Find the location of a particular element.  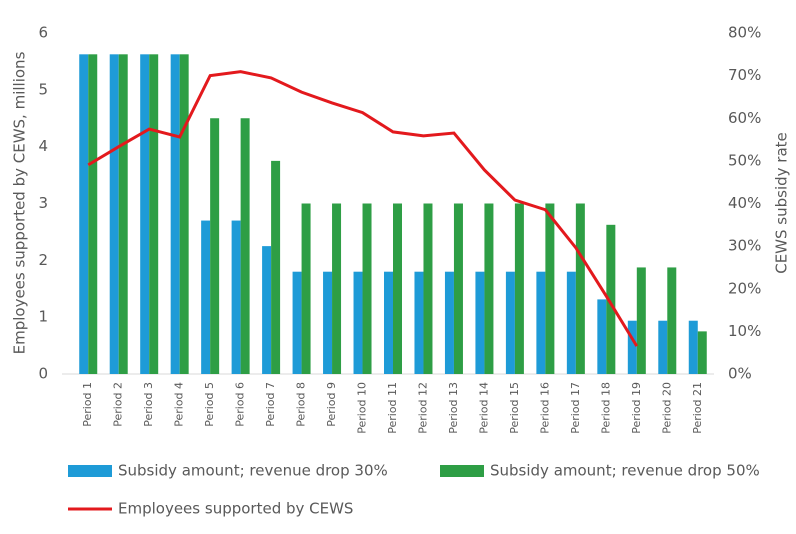

y-tick-label: 3 is located at coordinates (43, 203).